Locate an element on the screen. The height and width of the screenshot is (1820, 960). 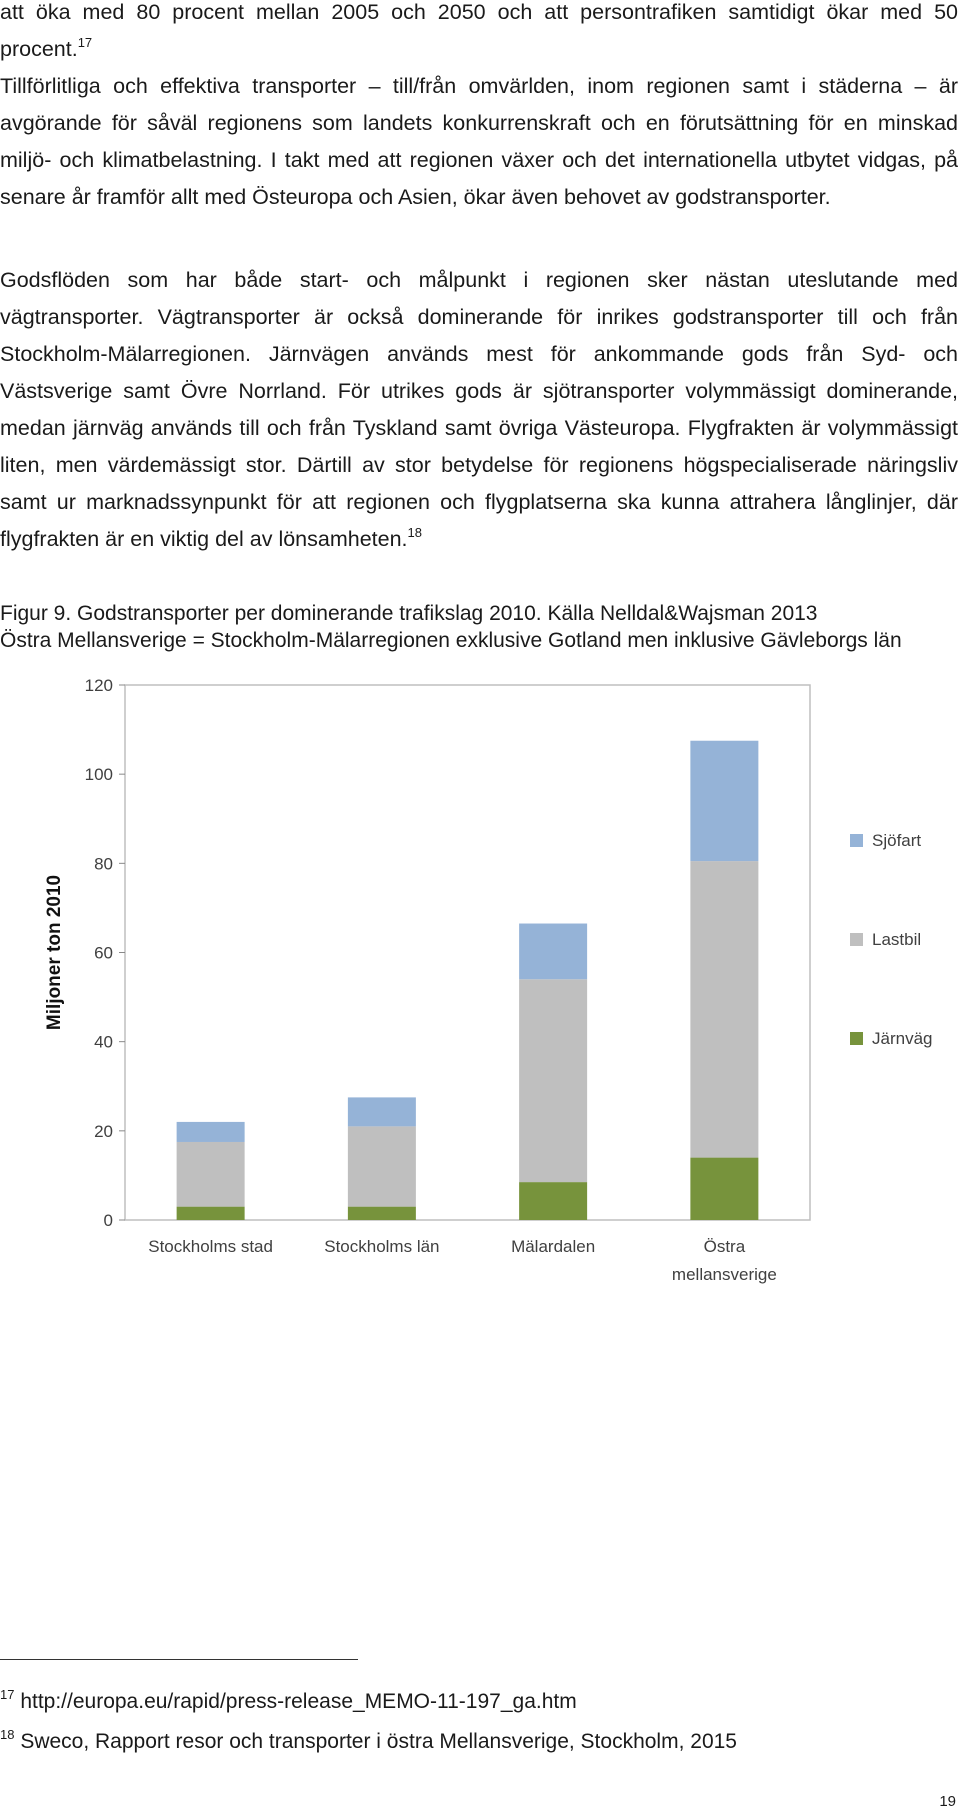
footnote-number: 17 is located at coordinates (7, 1694).